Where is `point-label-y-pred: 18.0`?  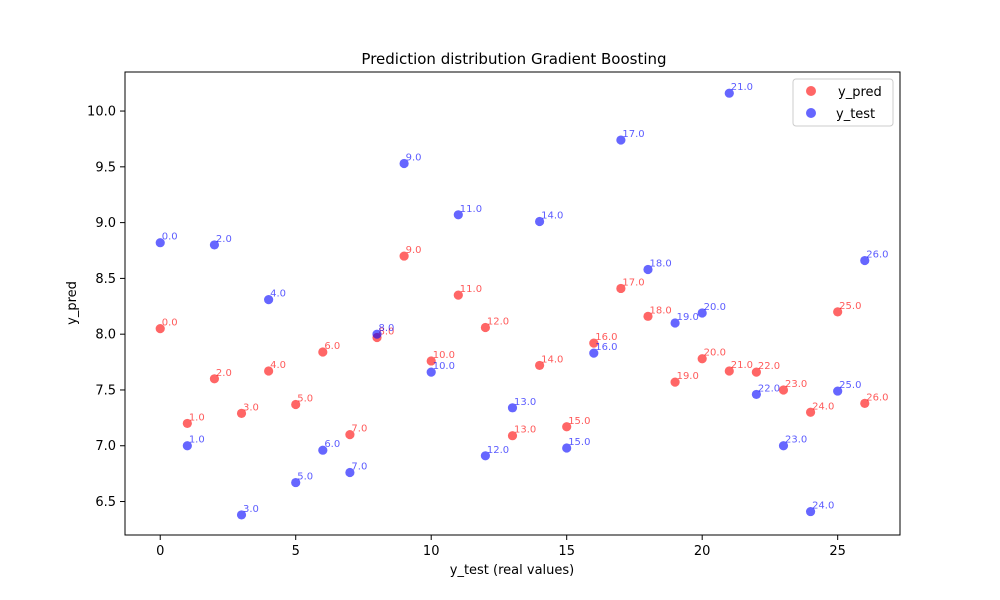 point-label-y-pred: 18.0 is located at coordinates (660, 310).